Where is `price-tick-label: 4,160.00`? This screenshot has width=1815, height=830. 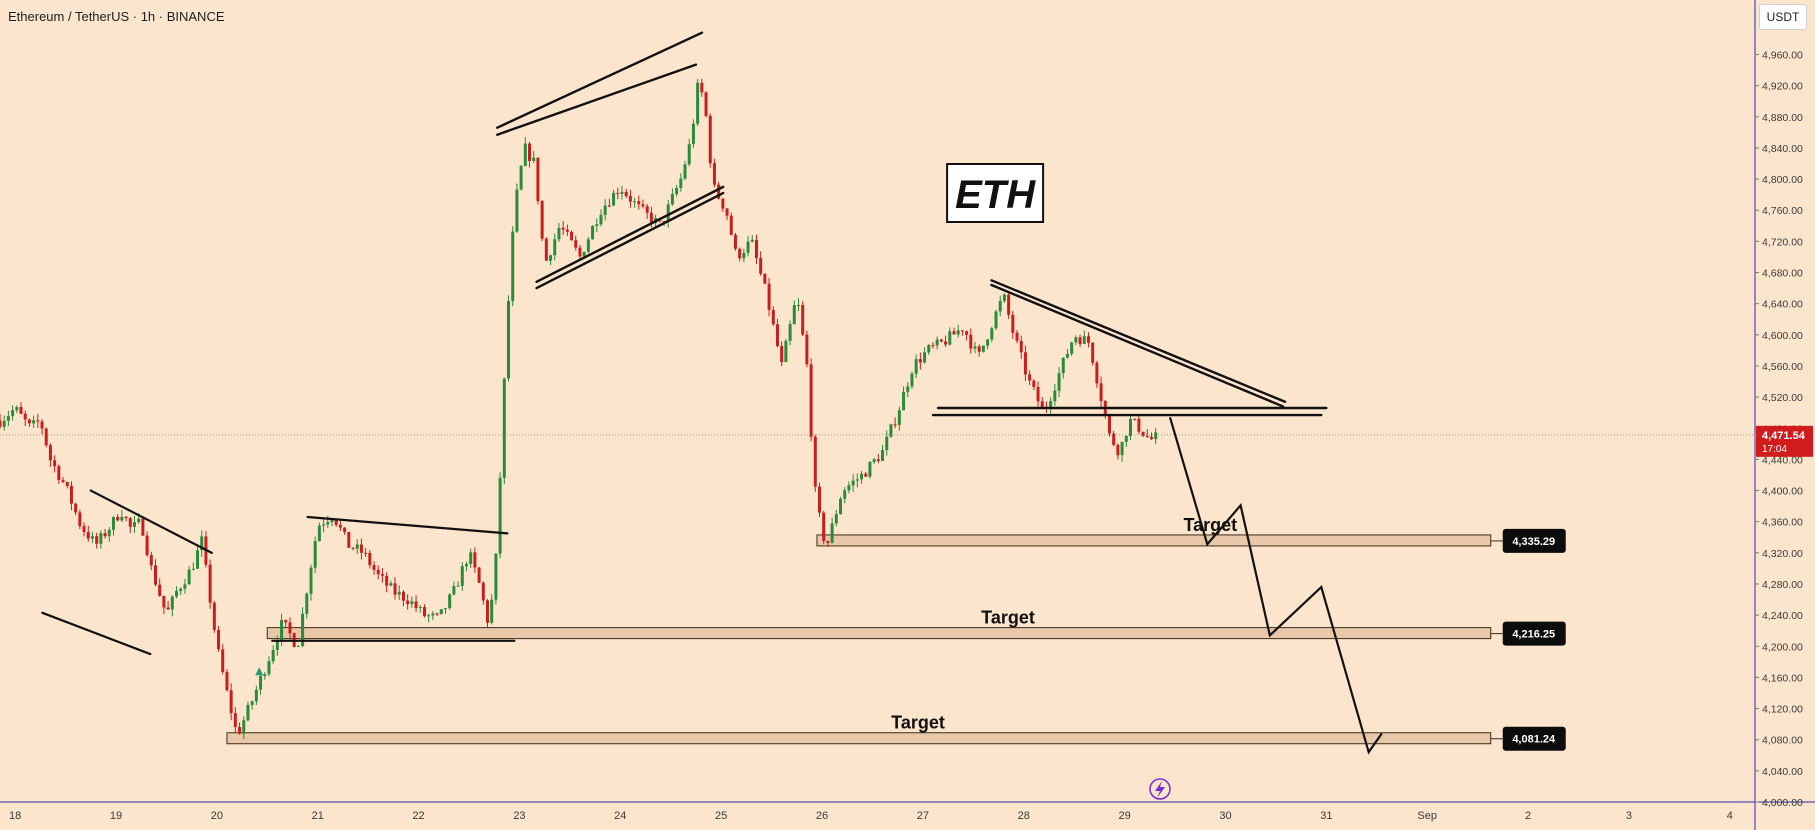 price-tick-label: 4,160.00 is located at coordinates (1782, 678).